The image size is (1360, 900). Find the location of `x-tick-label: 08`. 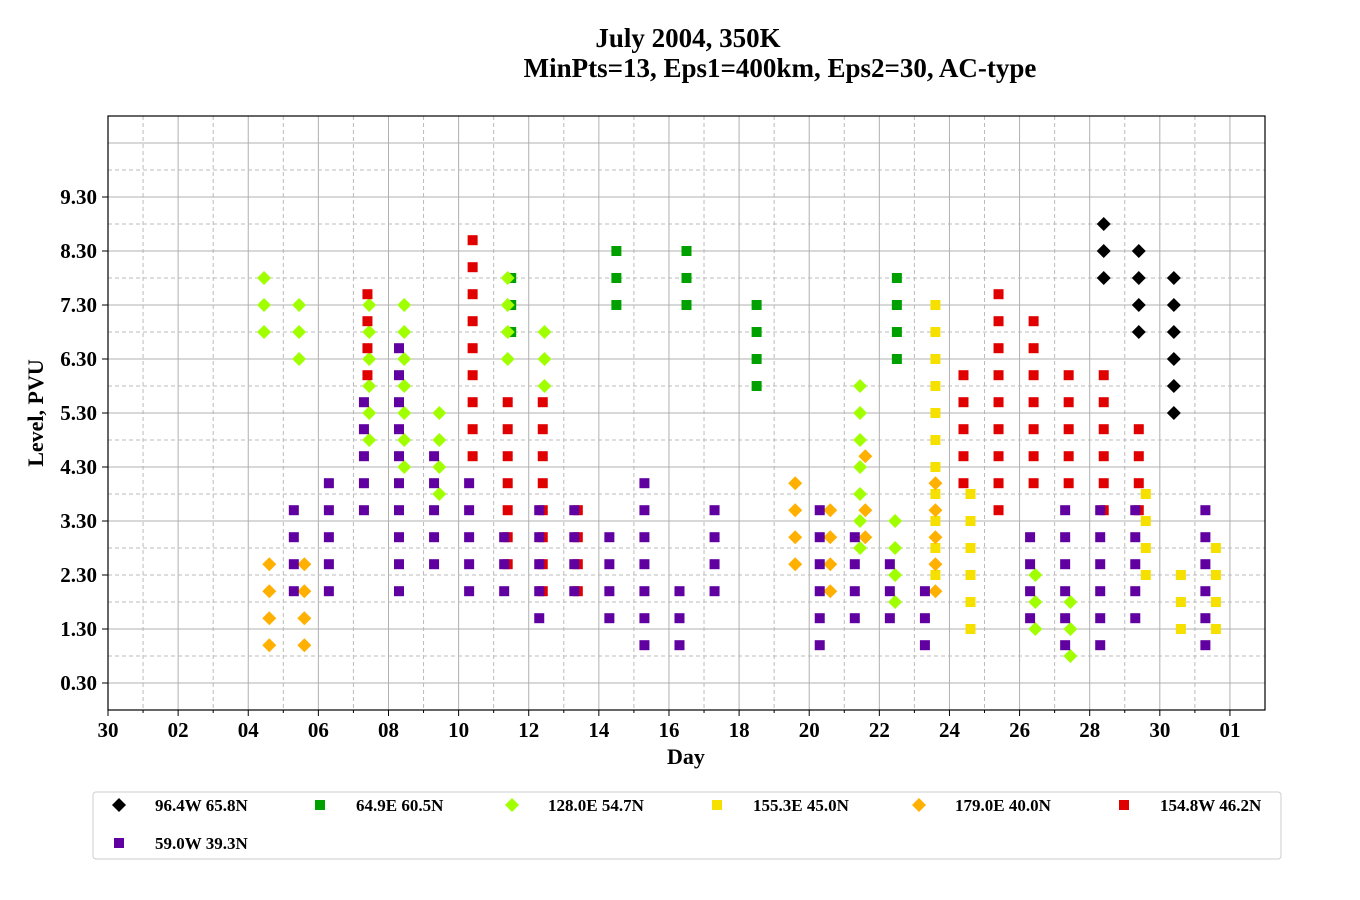

x-tick-label: 08 is located at coordinates (388, 730).